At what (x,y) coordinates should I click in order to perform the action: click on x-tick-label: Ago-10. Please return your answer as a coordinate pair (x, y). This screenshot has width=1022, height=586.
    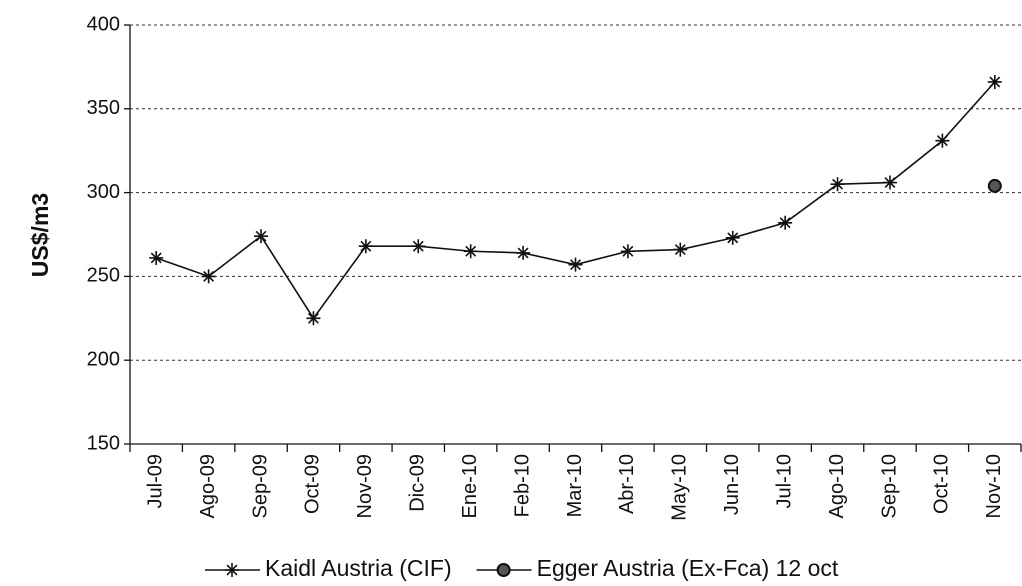
    Looking at the image, I should click on (837, 486).